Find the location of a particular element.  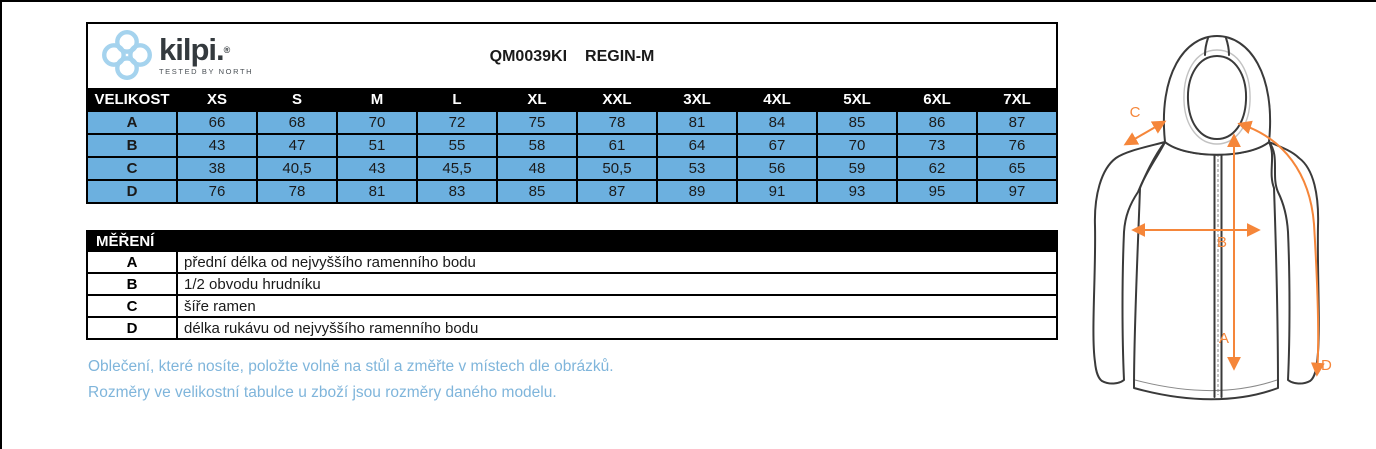

size-value-cell: 40,5 is located at coordinates (297, 168).